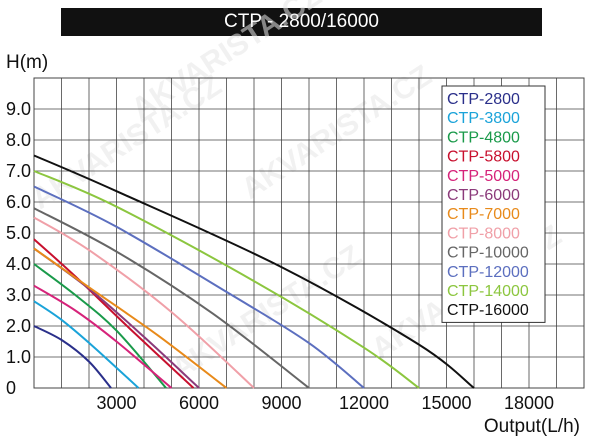 This screenshot has height=444, width=600. Describe the element at coordinates (18, 295) in the screenshot. I see `y-tick-label: 3.0` at that location.